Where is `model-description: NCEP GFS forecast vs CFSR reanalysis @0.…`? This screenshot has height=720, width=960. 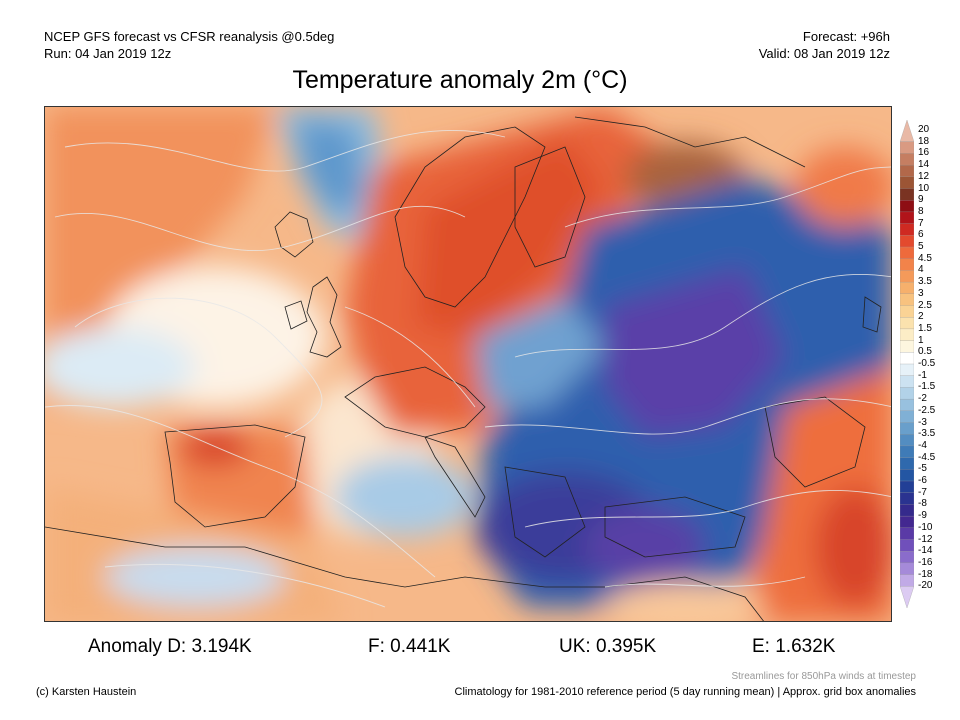 model-description: NCEP GFS forecast vs CFSR reanalysis @0.… is located at coordinates (189, 36).